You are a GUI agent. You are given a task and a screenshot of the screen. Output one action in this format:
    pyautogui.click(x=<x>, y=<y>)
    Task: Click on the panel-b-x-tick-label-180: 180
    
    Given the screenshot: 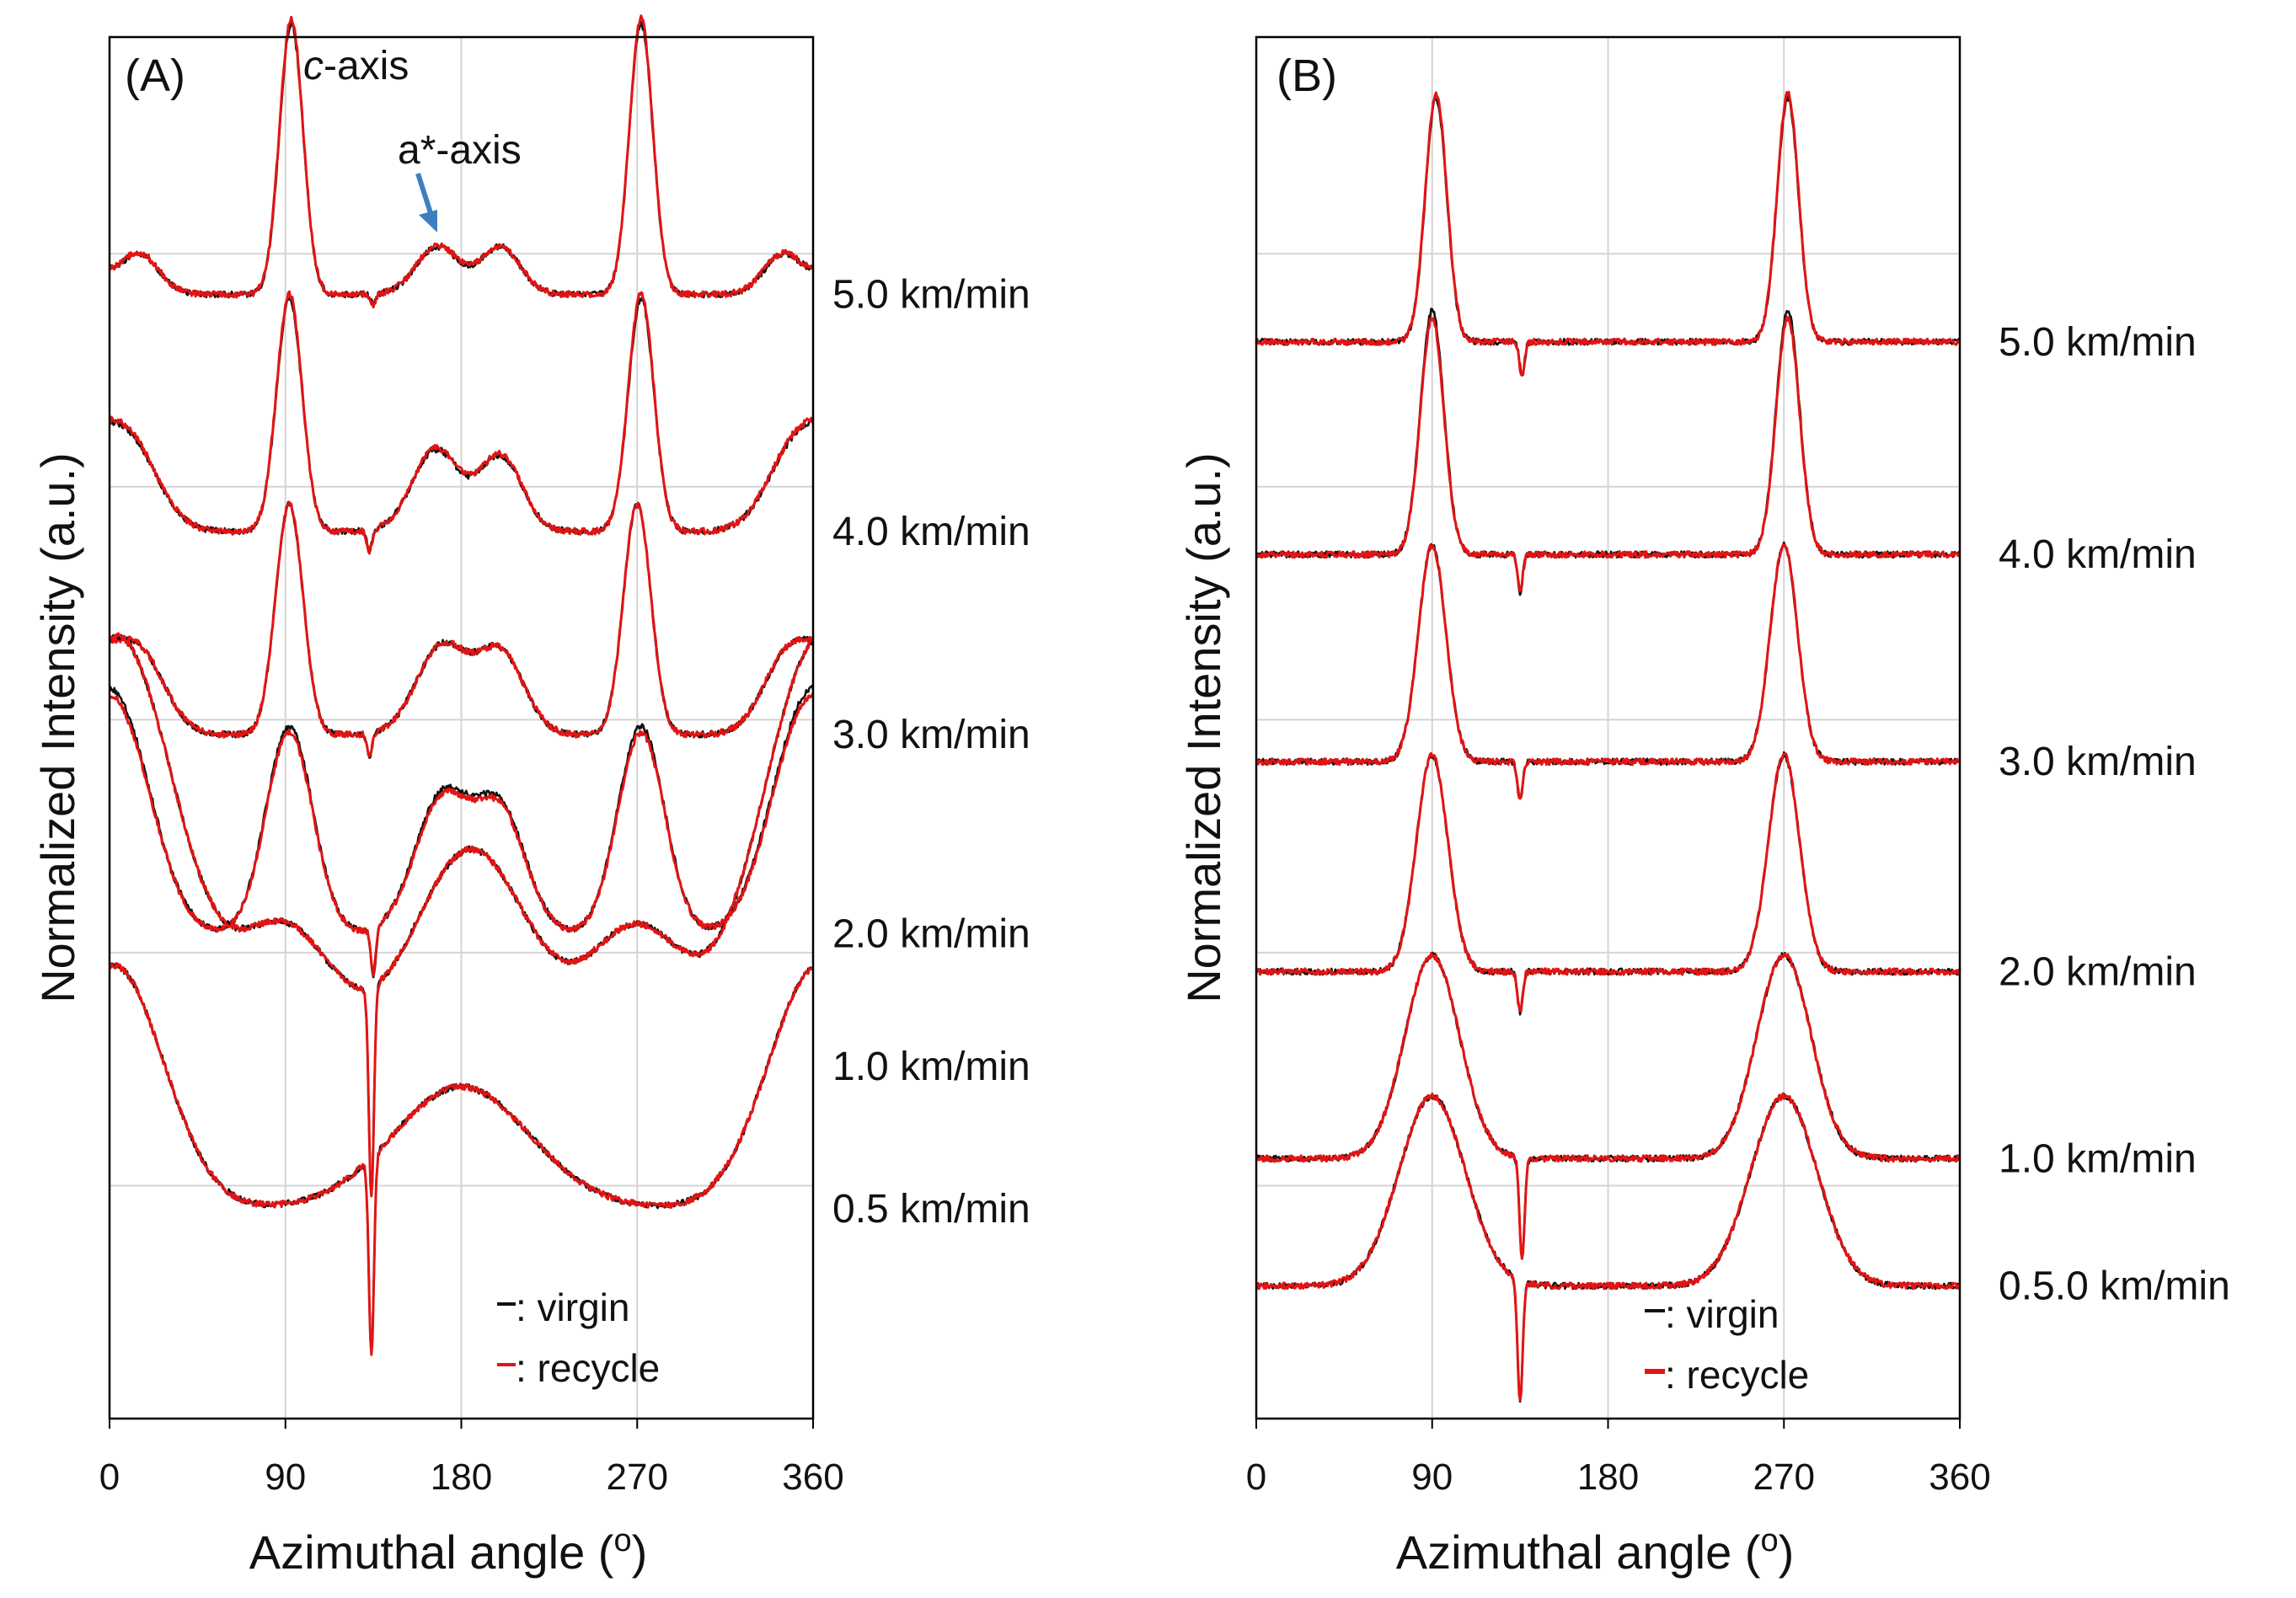 What is the action you would take?
    pyautogui.click(x=1608, y=1477)
    